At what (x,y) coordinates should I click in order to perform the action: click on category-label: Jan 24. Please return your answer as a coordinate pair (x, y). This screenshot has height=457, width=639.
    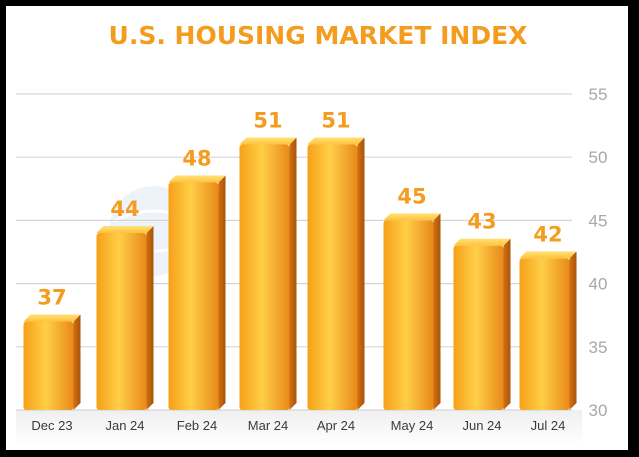
    Looking at the image, I should click on (124, 425).